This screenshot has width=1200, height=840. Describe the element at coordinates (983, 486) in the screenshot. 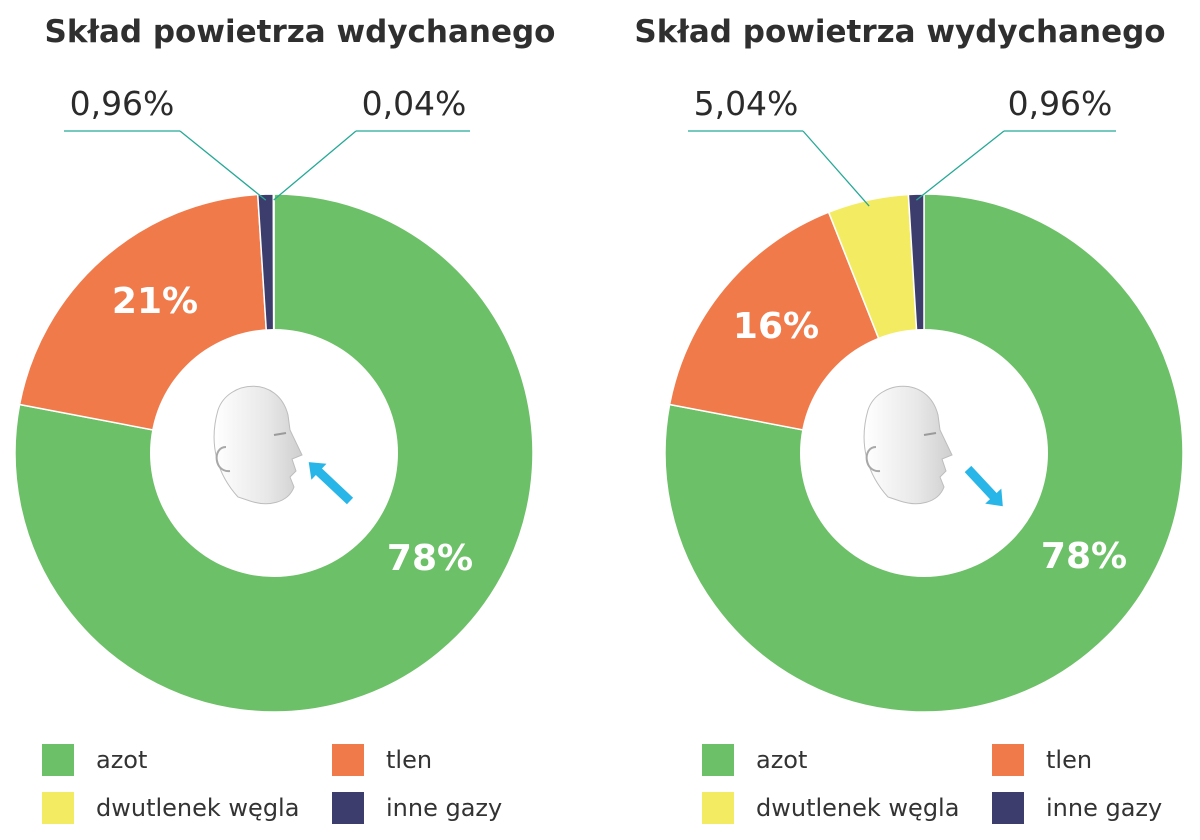

I see `exhale-arrow-icon` at that location.